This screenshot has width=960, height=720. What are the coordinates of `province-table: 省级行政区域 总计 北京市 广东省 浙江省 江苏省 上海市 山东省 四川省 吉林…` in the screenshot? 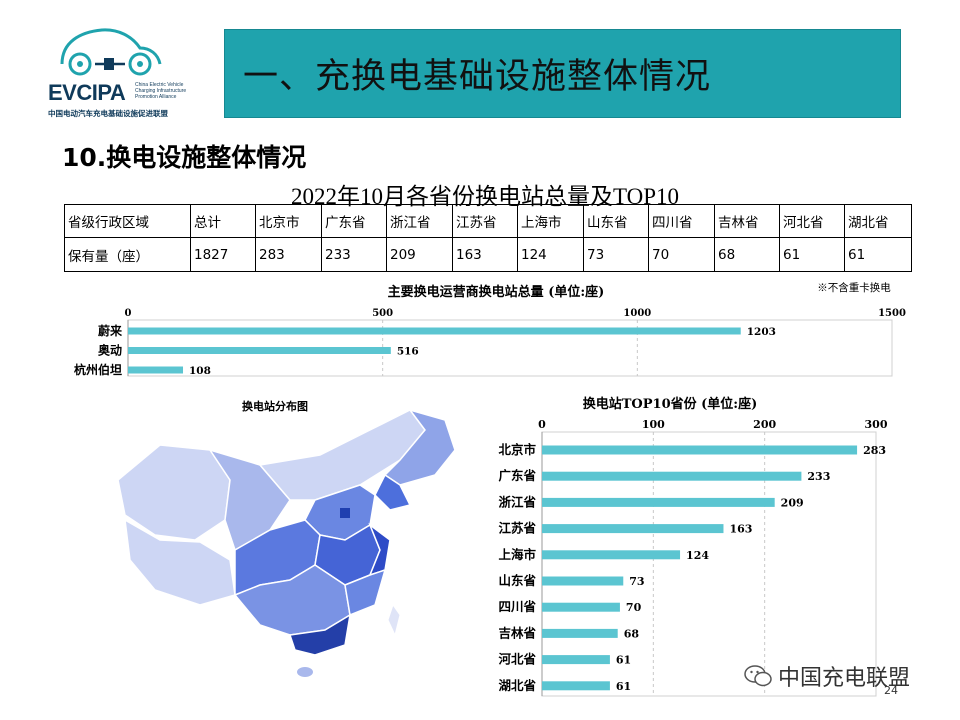 It's located at (488, 238).